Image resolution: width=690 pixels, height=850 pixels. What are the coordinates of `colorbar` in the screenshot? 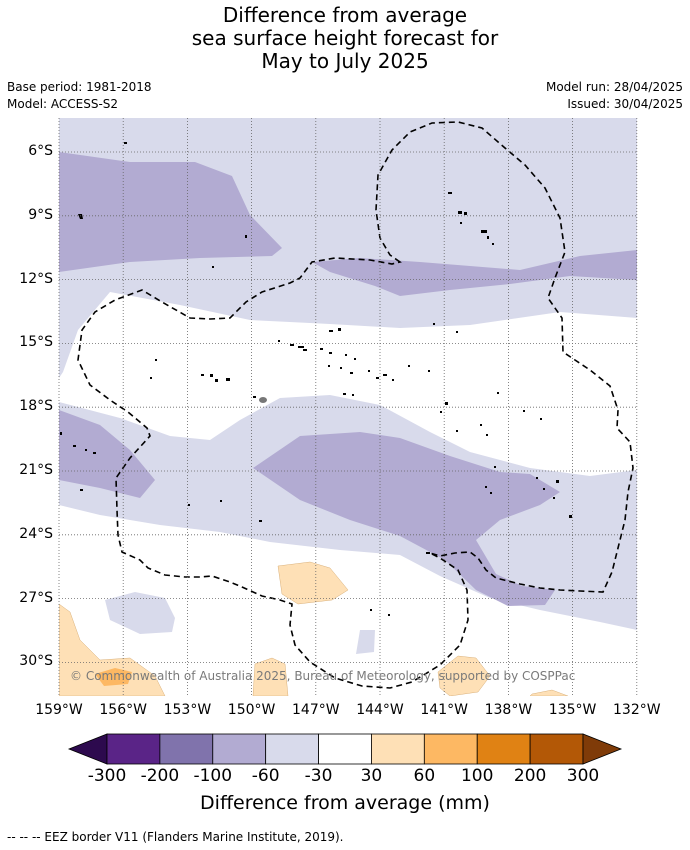 It's located at (345, 749).